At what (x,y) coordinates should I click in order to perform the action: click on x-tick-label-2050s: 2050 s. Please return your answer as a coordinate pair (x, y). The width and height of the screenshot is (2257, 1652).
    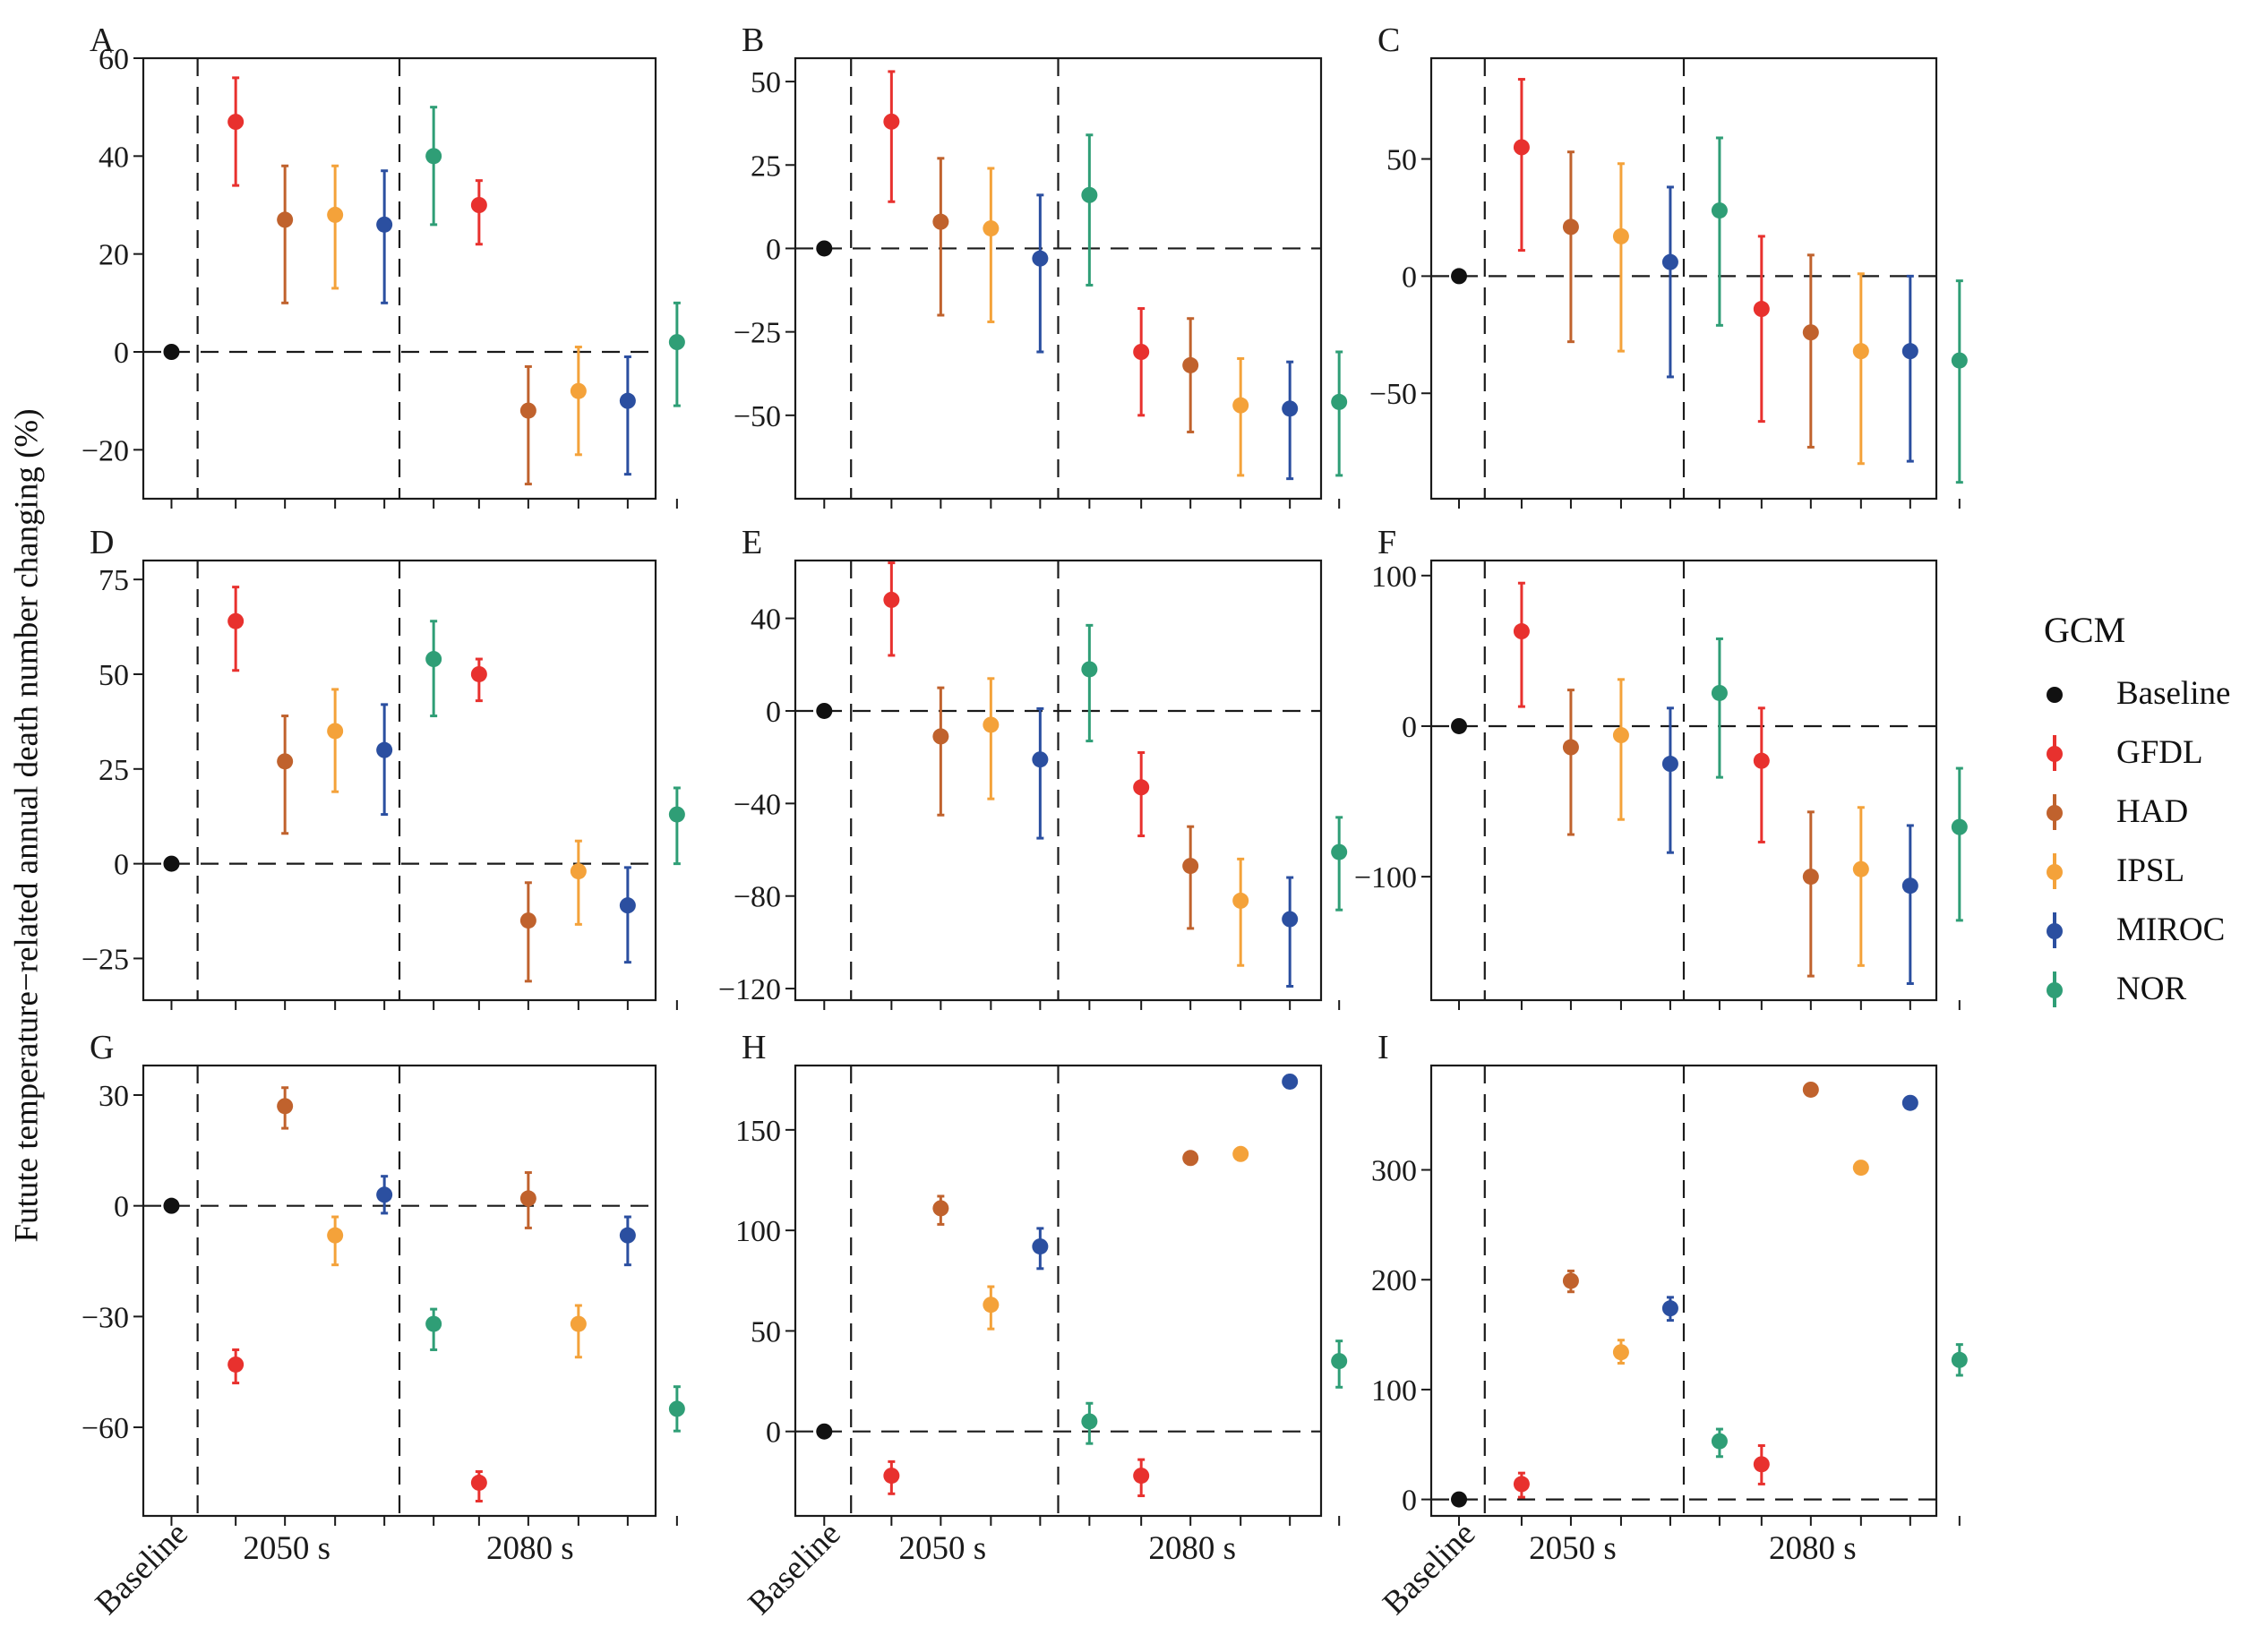
    Looking at the image, I should click on (1573, 1548).